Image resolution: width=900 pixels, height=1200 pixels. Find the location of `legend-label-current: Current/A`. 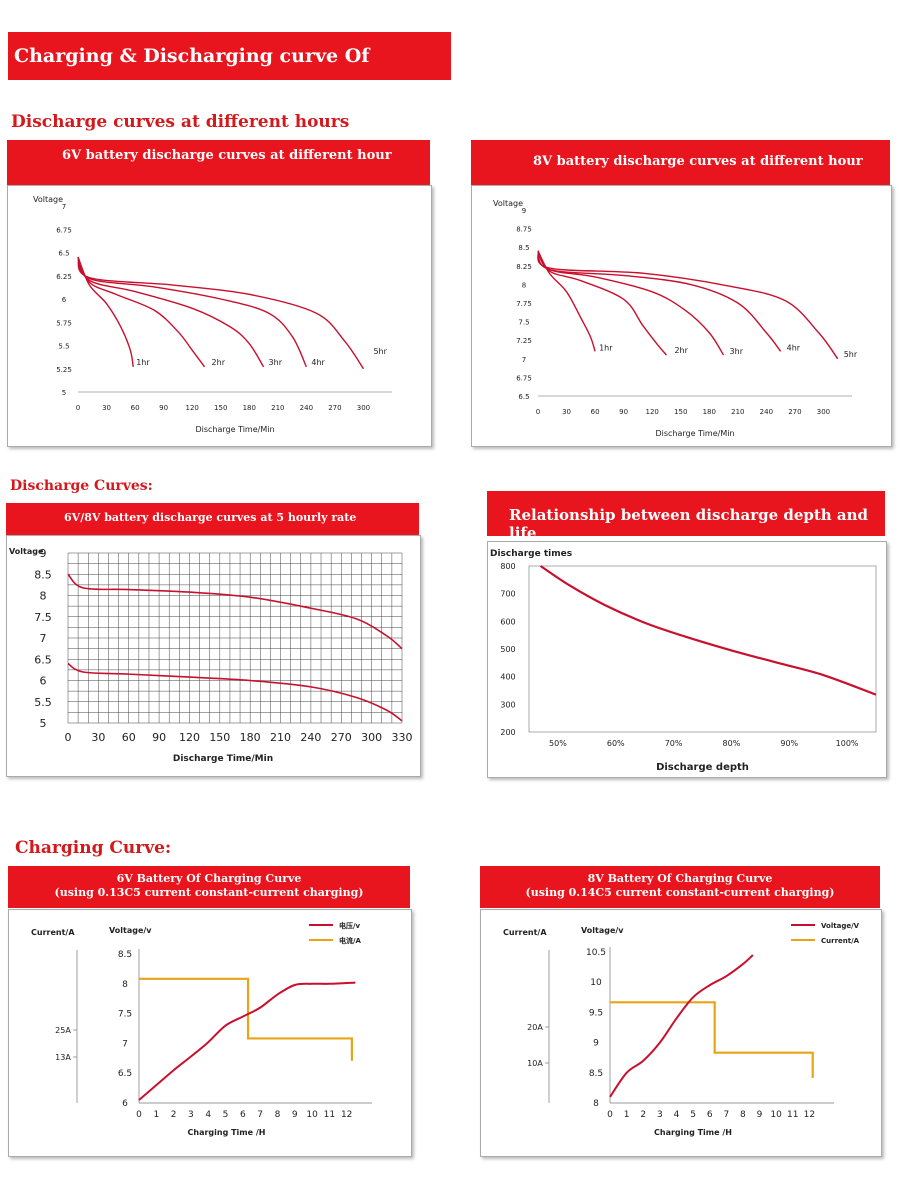

legend-label-current: Current/A is located at coordinates (840, 941).